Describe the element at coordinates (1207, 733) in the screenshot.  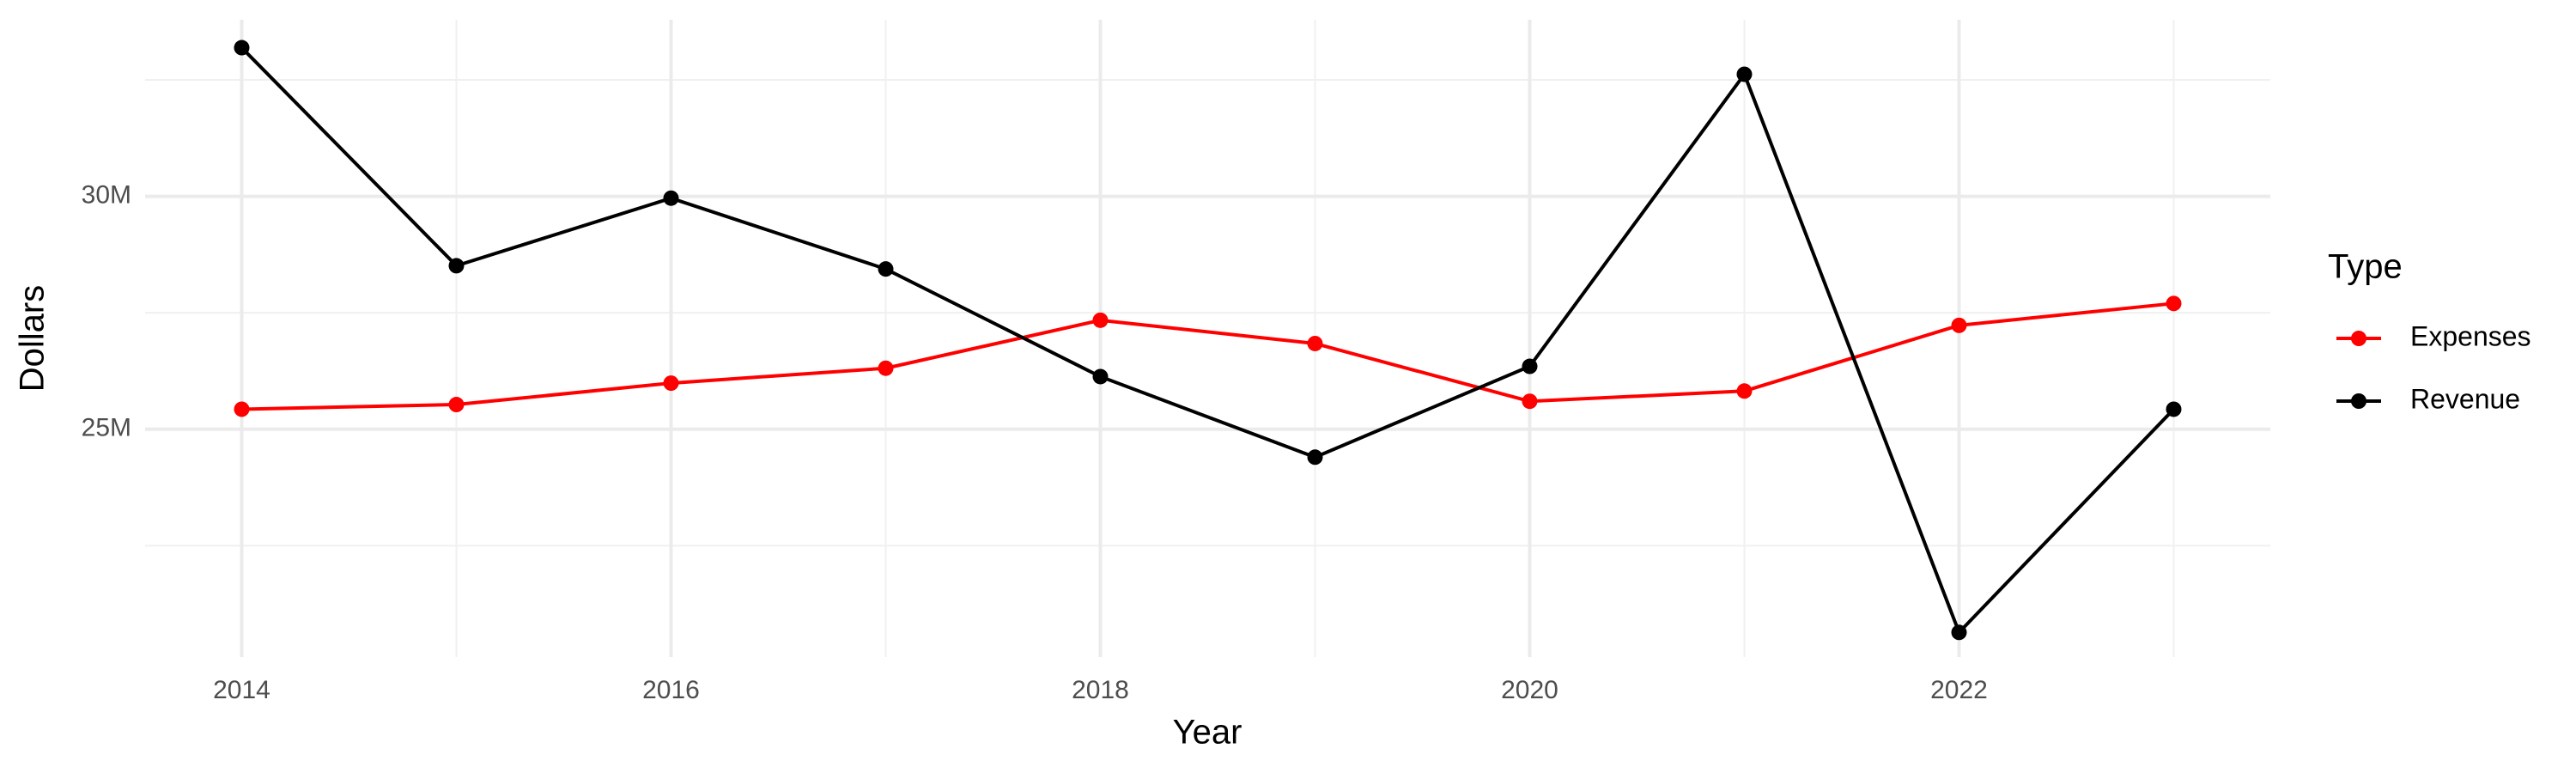
I see `x-axis-title: Year` at that location.